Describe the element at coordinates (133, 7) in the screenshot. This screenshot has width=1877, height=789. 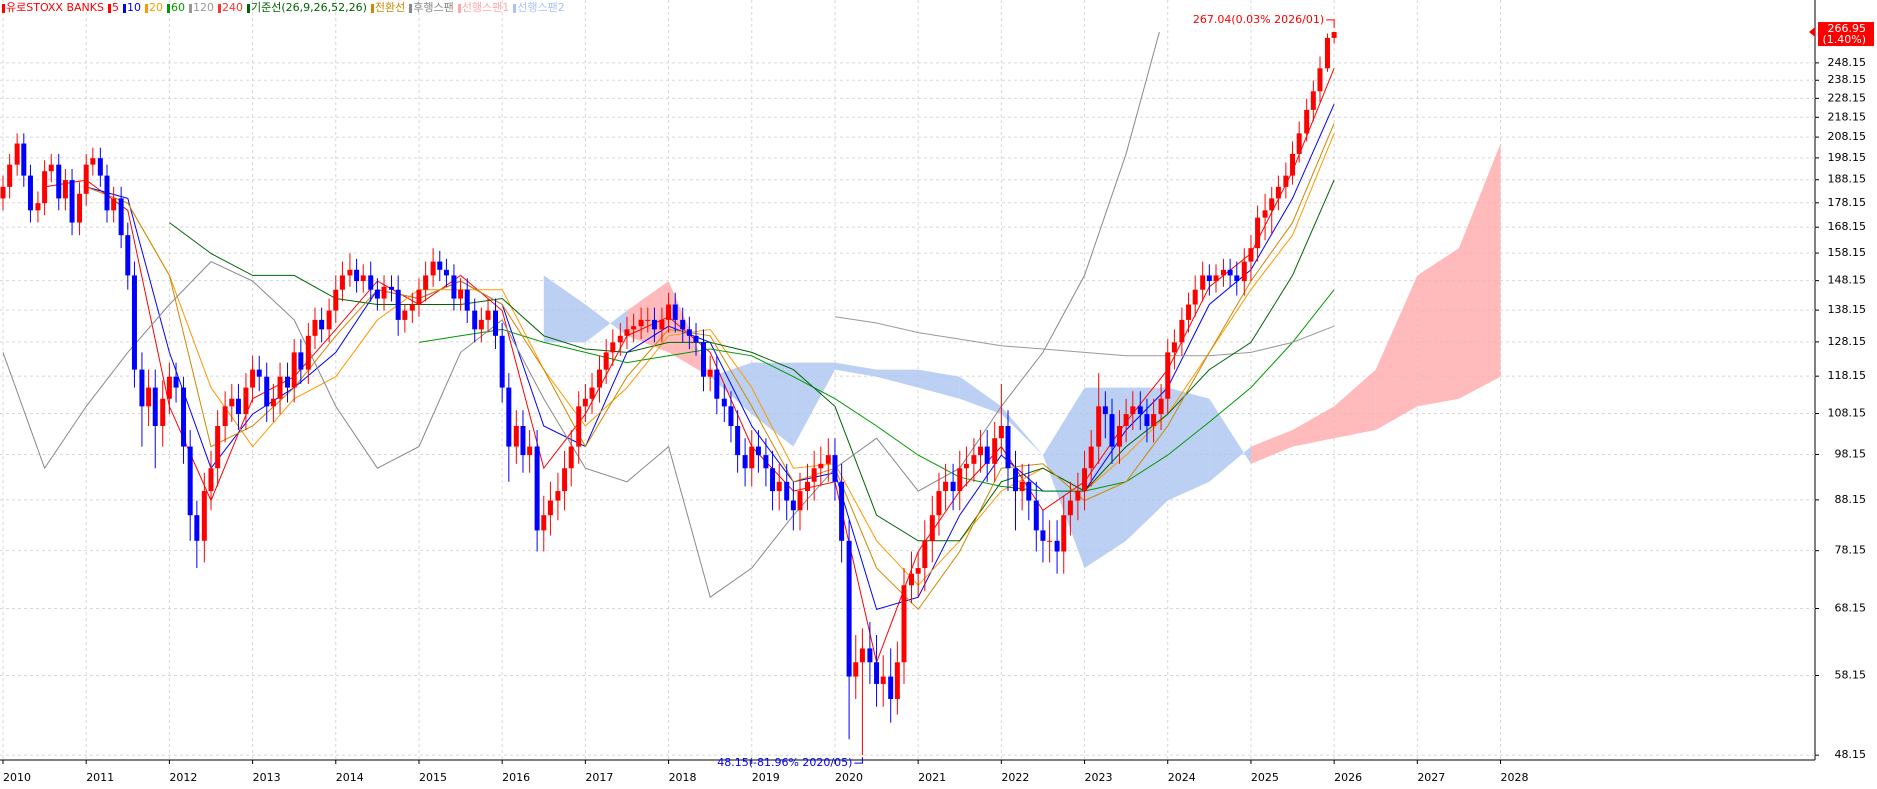
I see `legend-label: 10` at that location.